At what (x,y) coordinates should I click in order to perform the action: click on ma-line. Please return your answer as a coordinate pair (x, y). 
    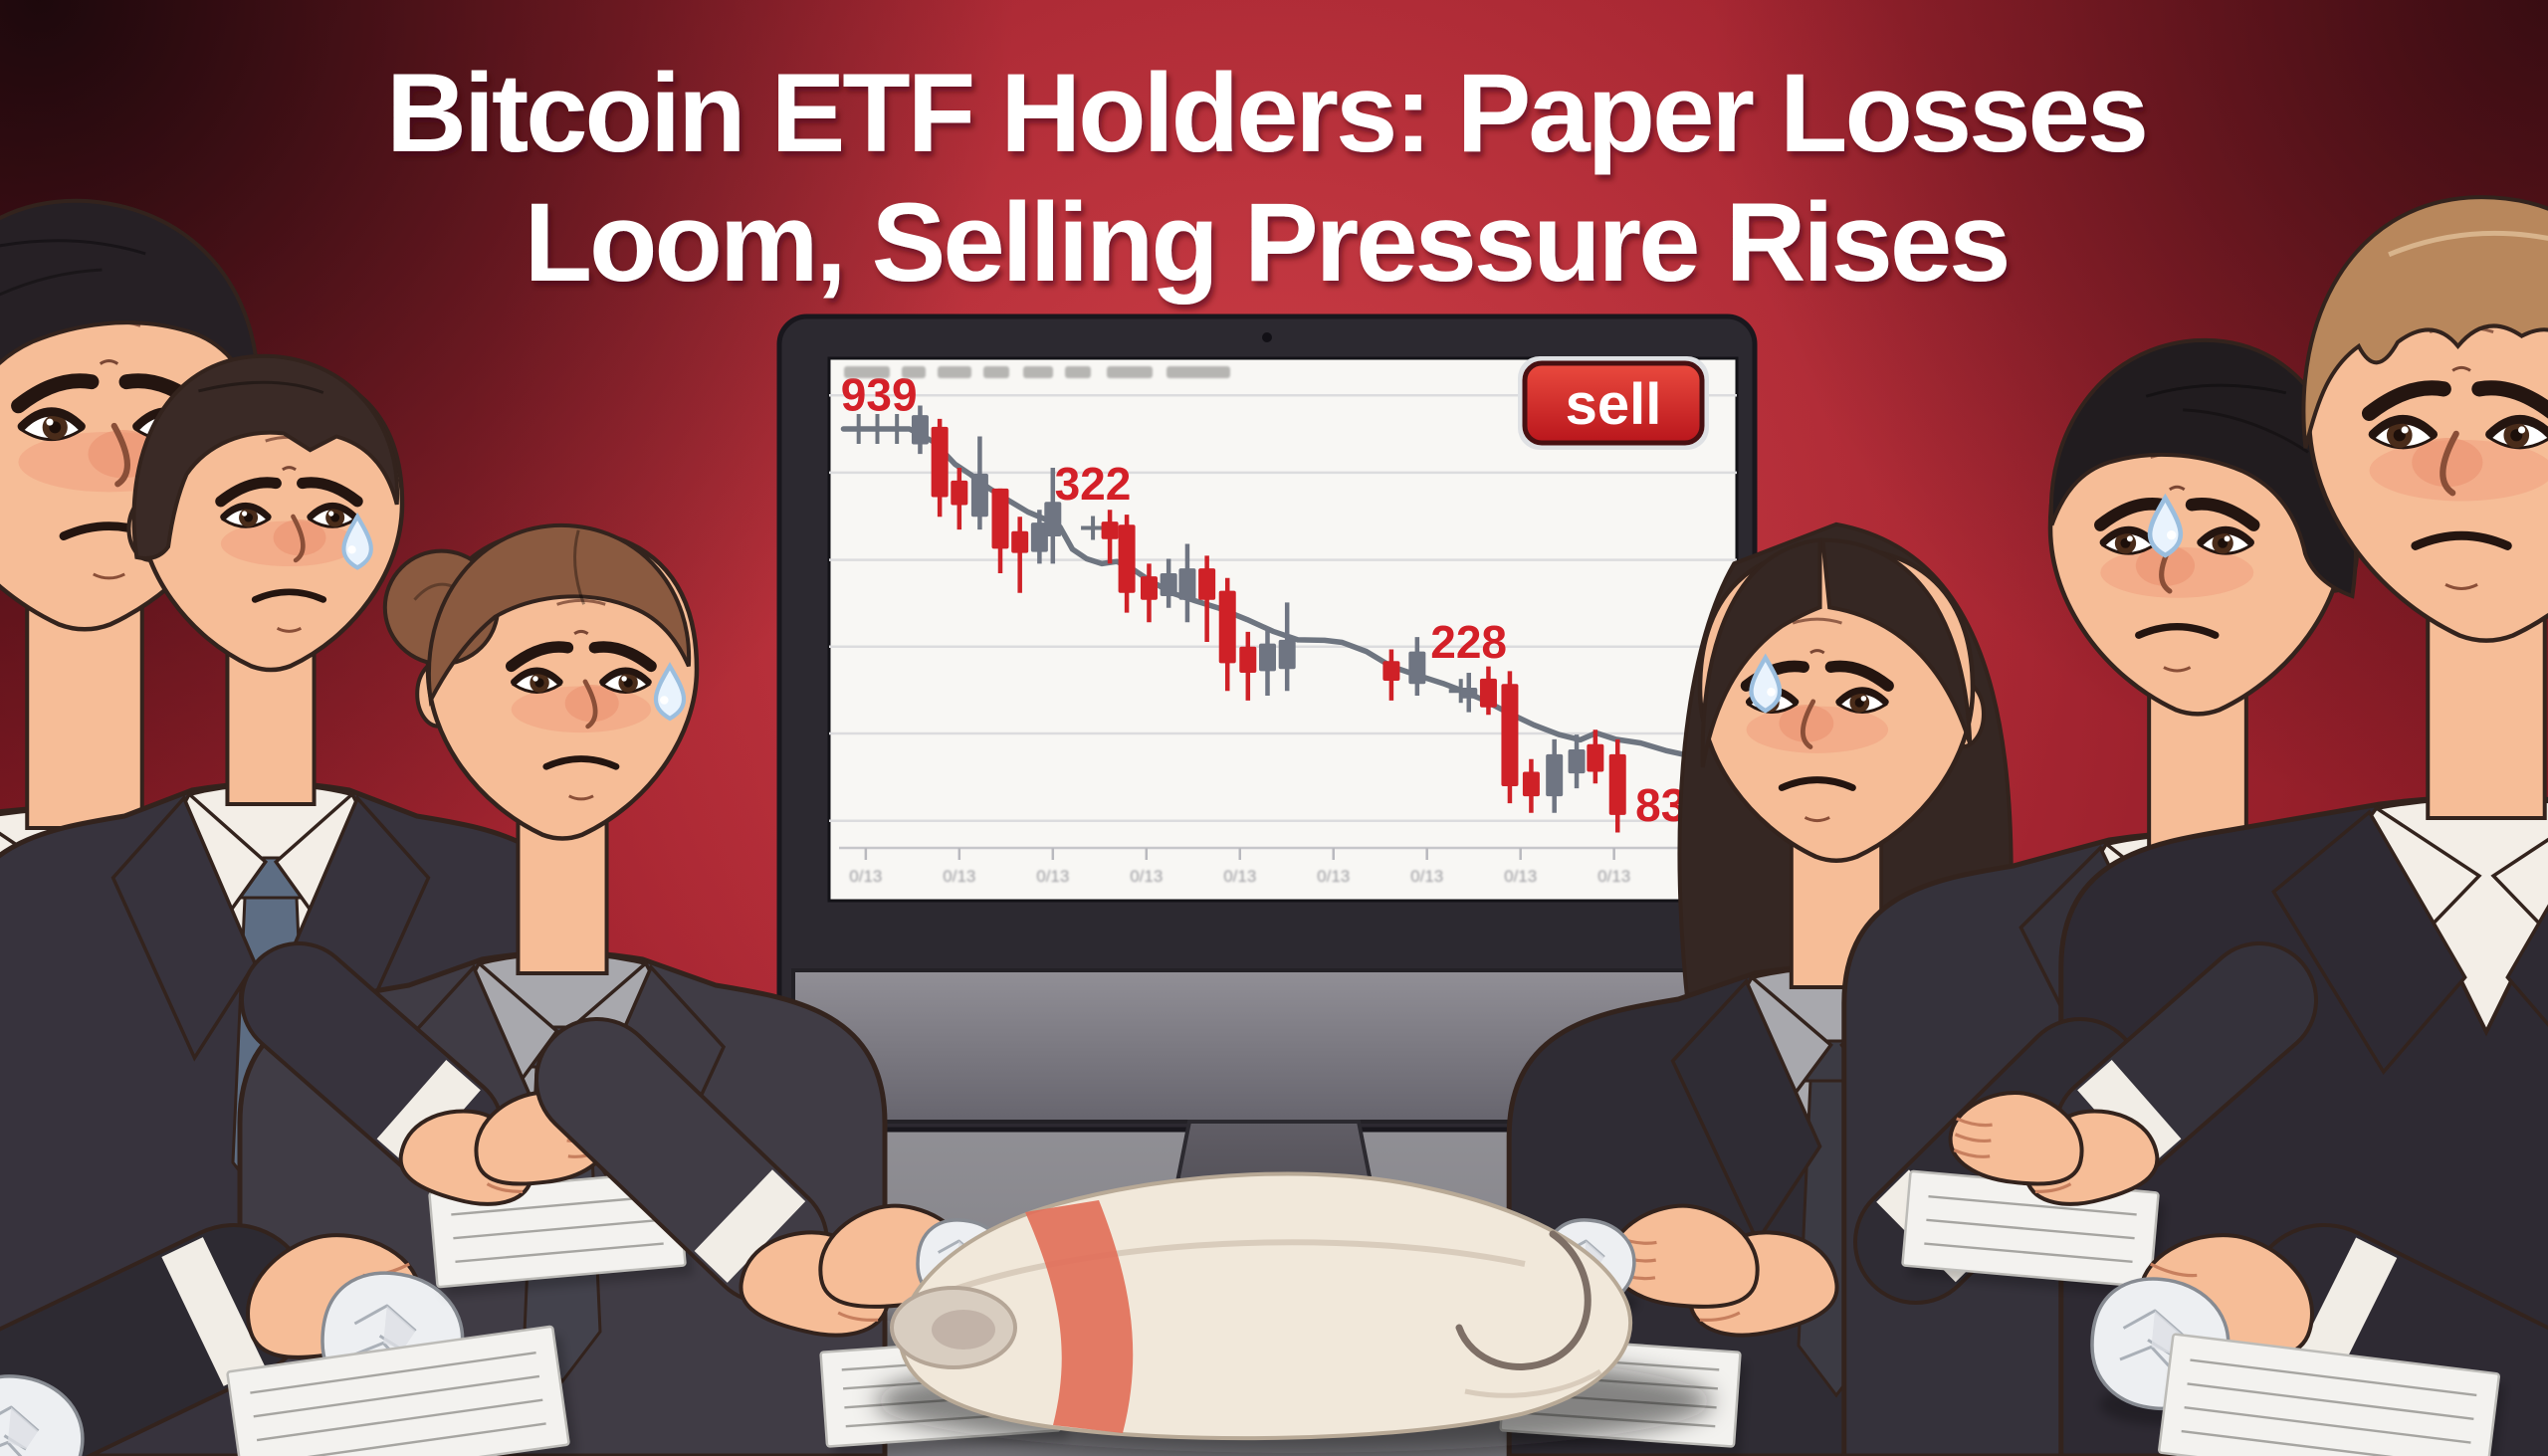
    Looking at the image, I should click on (1274, 592).